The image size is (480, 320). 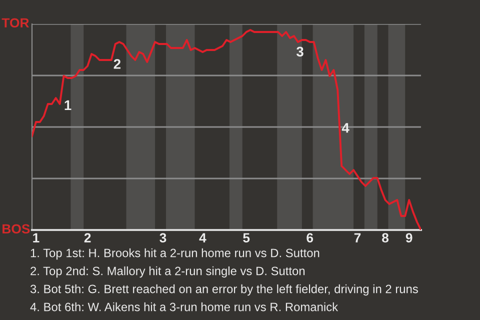 I want to click on annotation: 1, so click(x=68, y=105).